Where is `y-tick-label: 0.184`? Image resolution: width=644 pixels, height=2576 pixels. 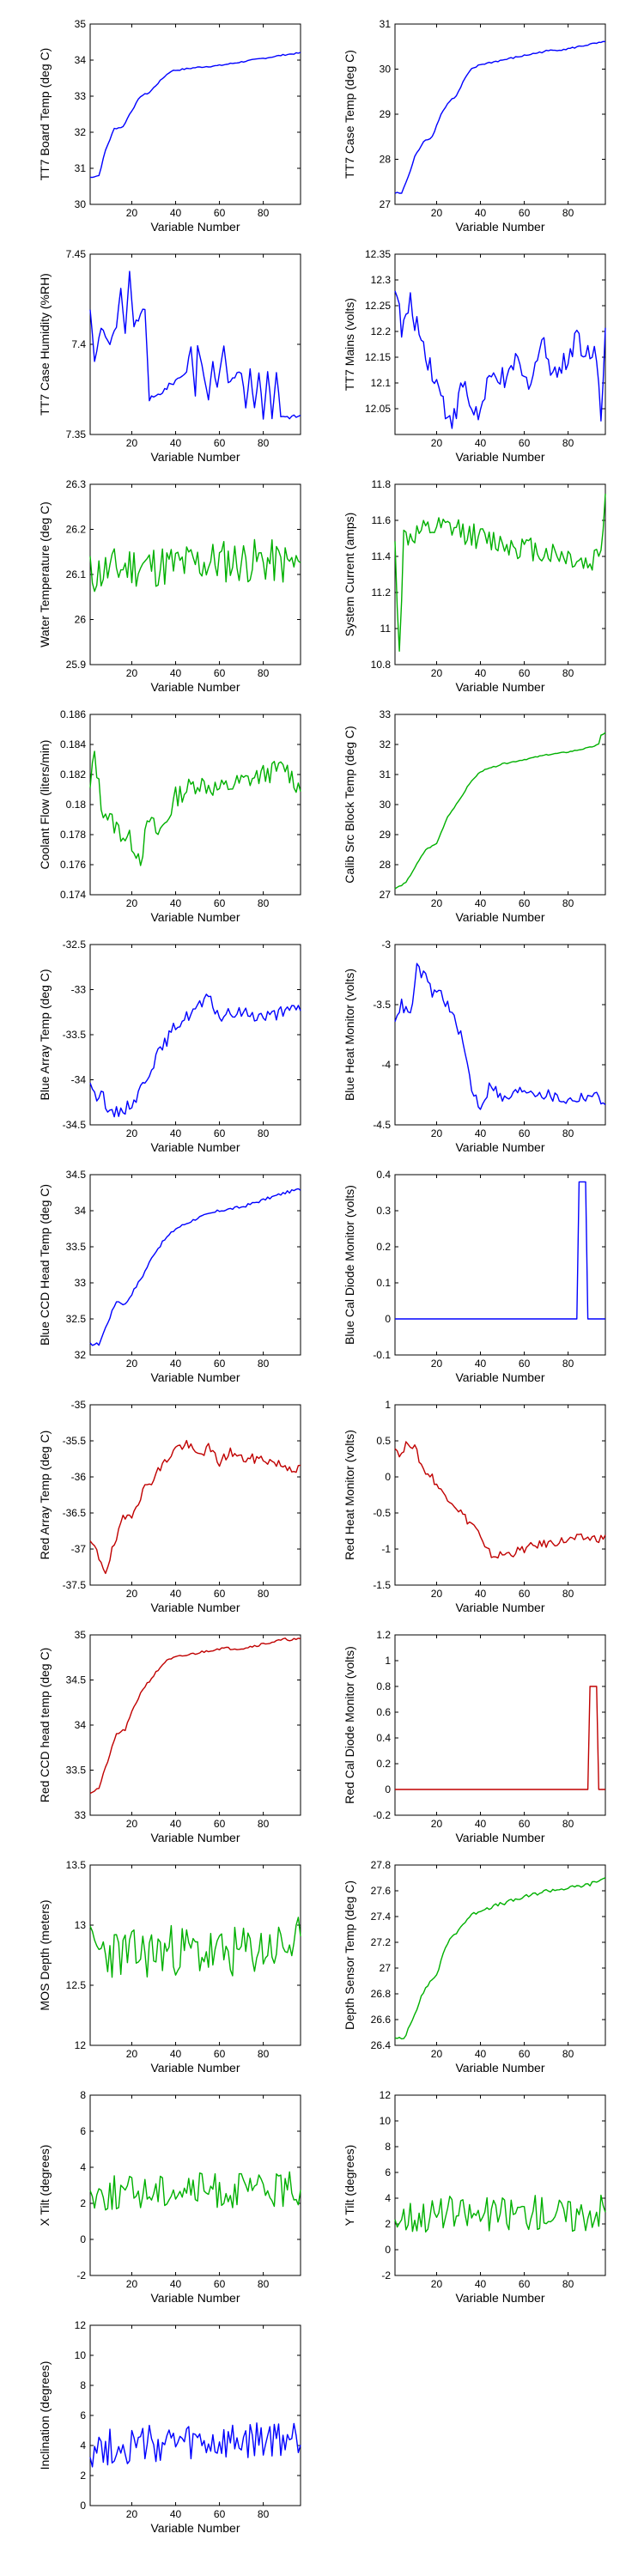
y-tick-label: 0.184 is located at coordinates (73, 744).